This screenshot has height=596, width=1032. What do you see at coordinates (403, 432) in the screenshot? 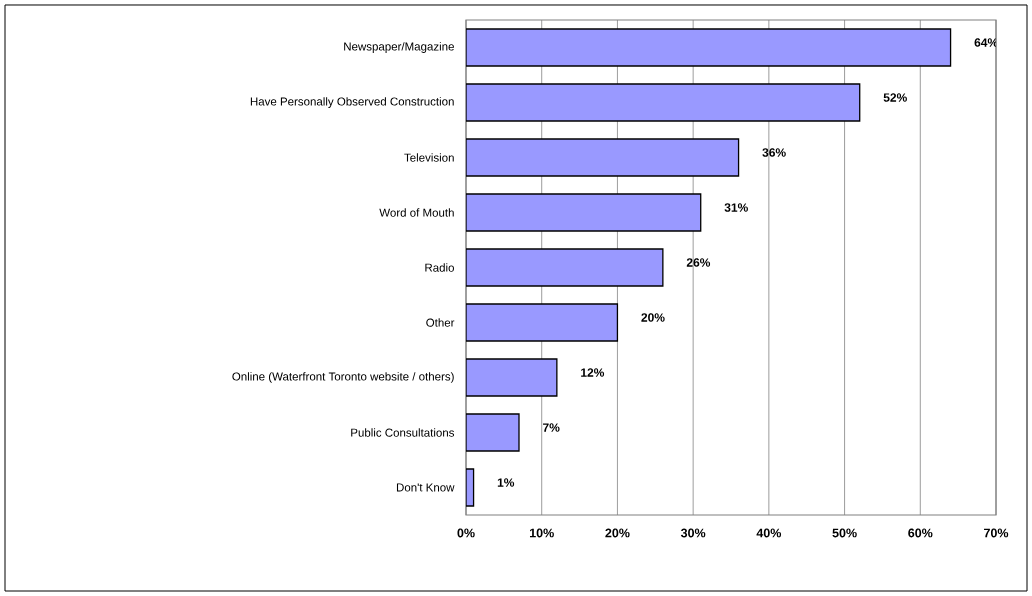
I see `y-tick-label: Public Consultations` at bounding box center [403, 432].